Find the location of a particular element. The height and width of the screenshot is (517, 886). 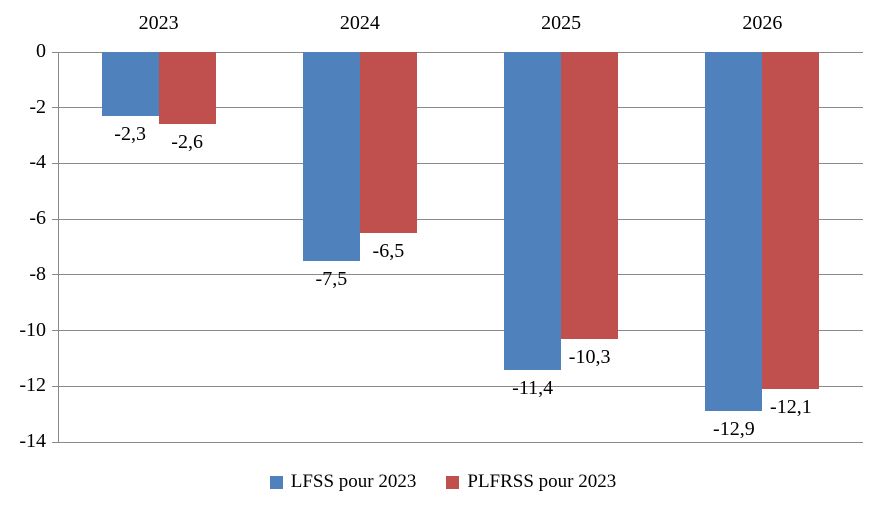

y-axis-tick-label: -14 is located at coordinates (32, 441).